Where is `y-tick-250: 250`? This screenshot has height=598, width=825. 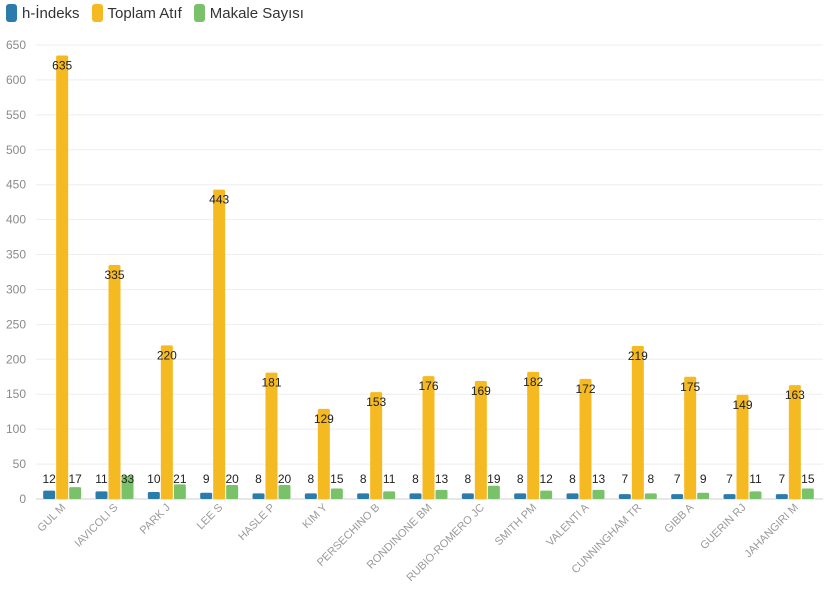
y-tick-250: 250 is located at coordinates (16, 324).